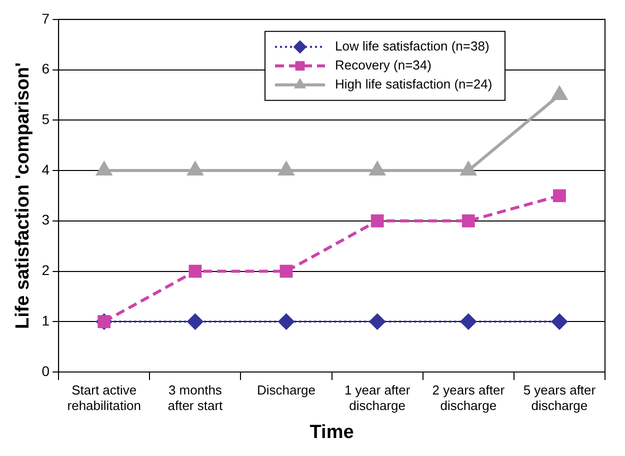  I want to click on y-tick-label: 3, so click(46, 220).